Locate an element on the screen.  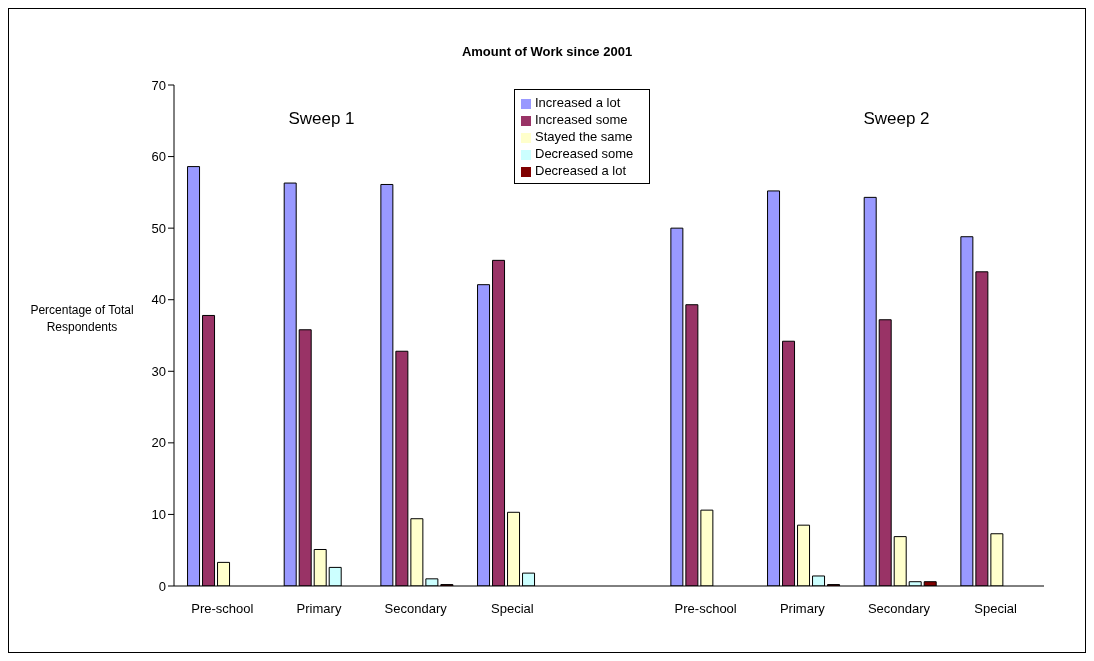
y-tick-label: 60 is located at coordinates (158, 157).